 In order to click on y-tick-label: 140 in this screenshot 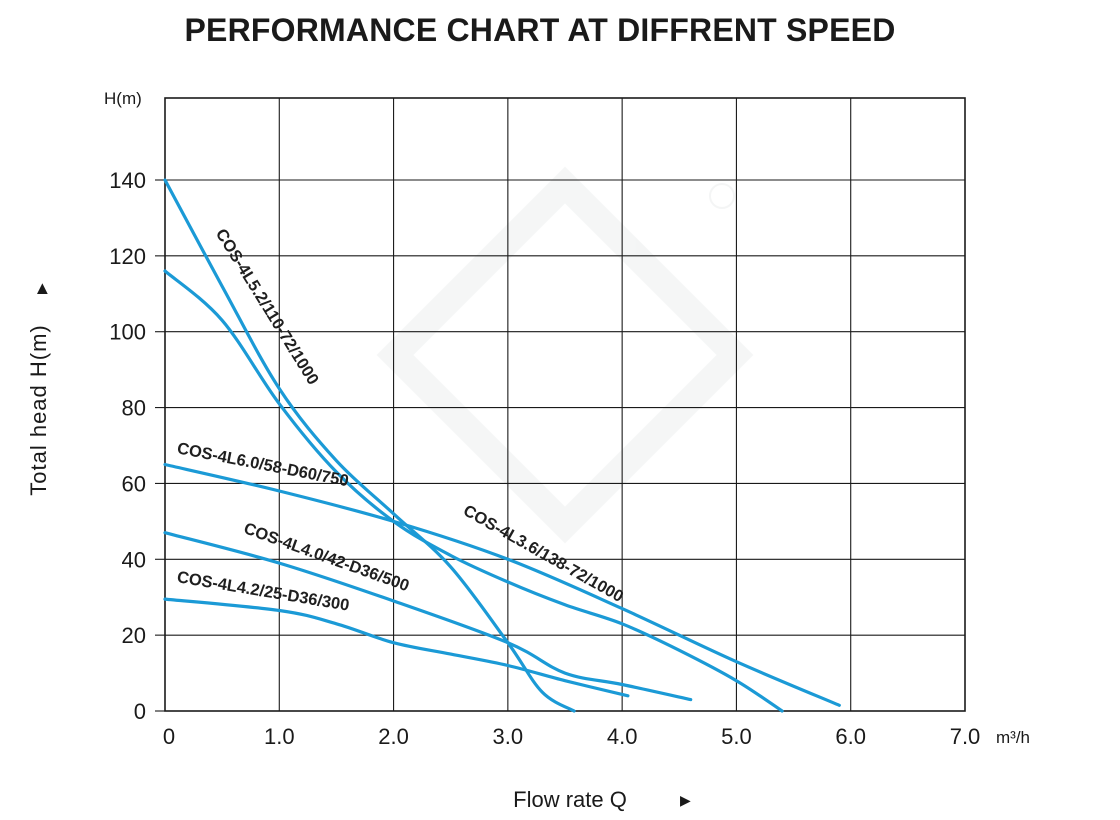, I will do `click(127, 180)`.